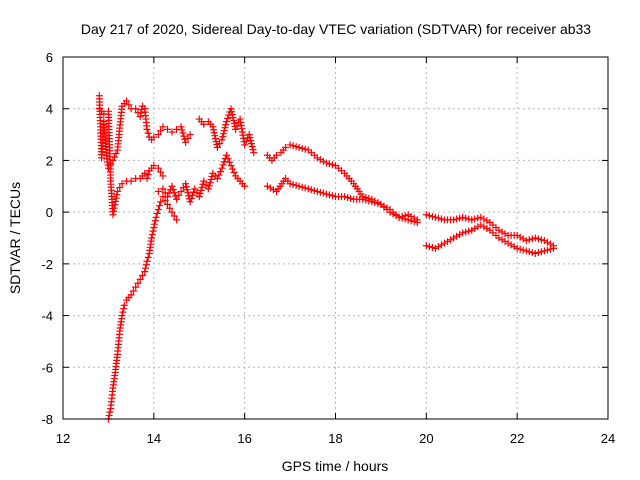  What do you see at coordinates (426, 438) in the screenshot?
I see `x-tick-label: 20` at bounding box center [426, 438].